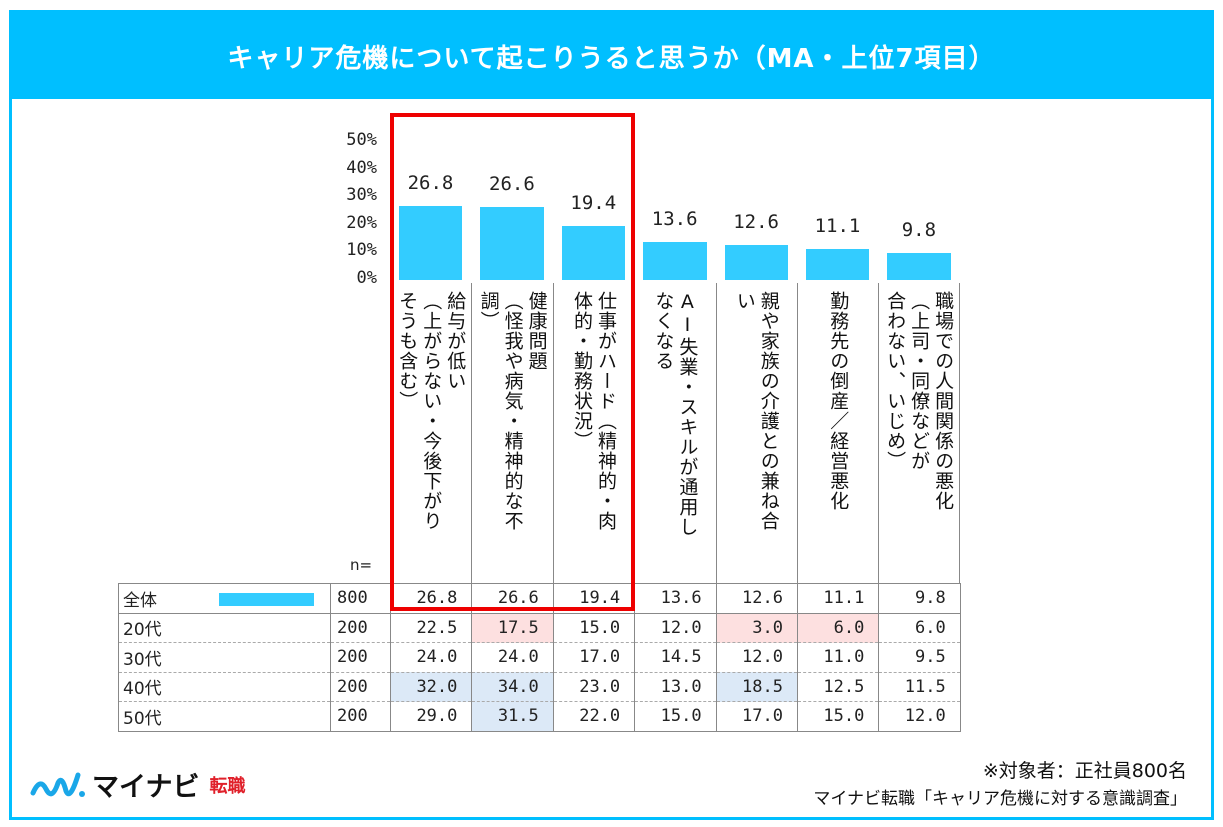  What do you see at coordinates (1084, 771) in the screenshot?
I see `target-note: ※対象者：正社員800名` at bounding box center [1084, 771].